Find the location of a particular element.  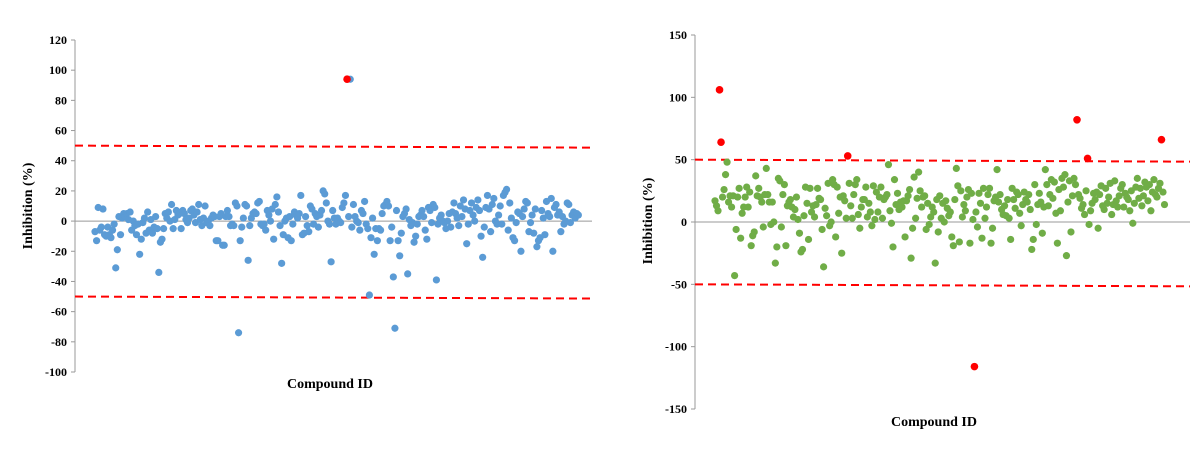

right-threshold-lines is located at coordinates (942, 223).